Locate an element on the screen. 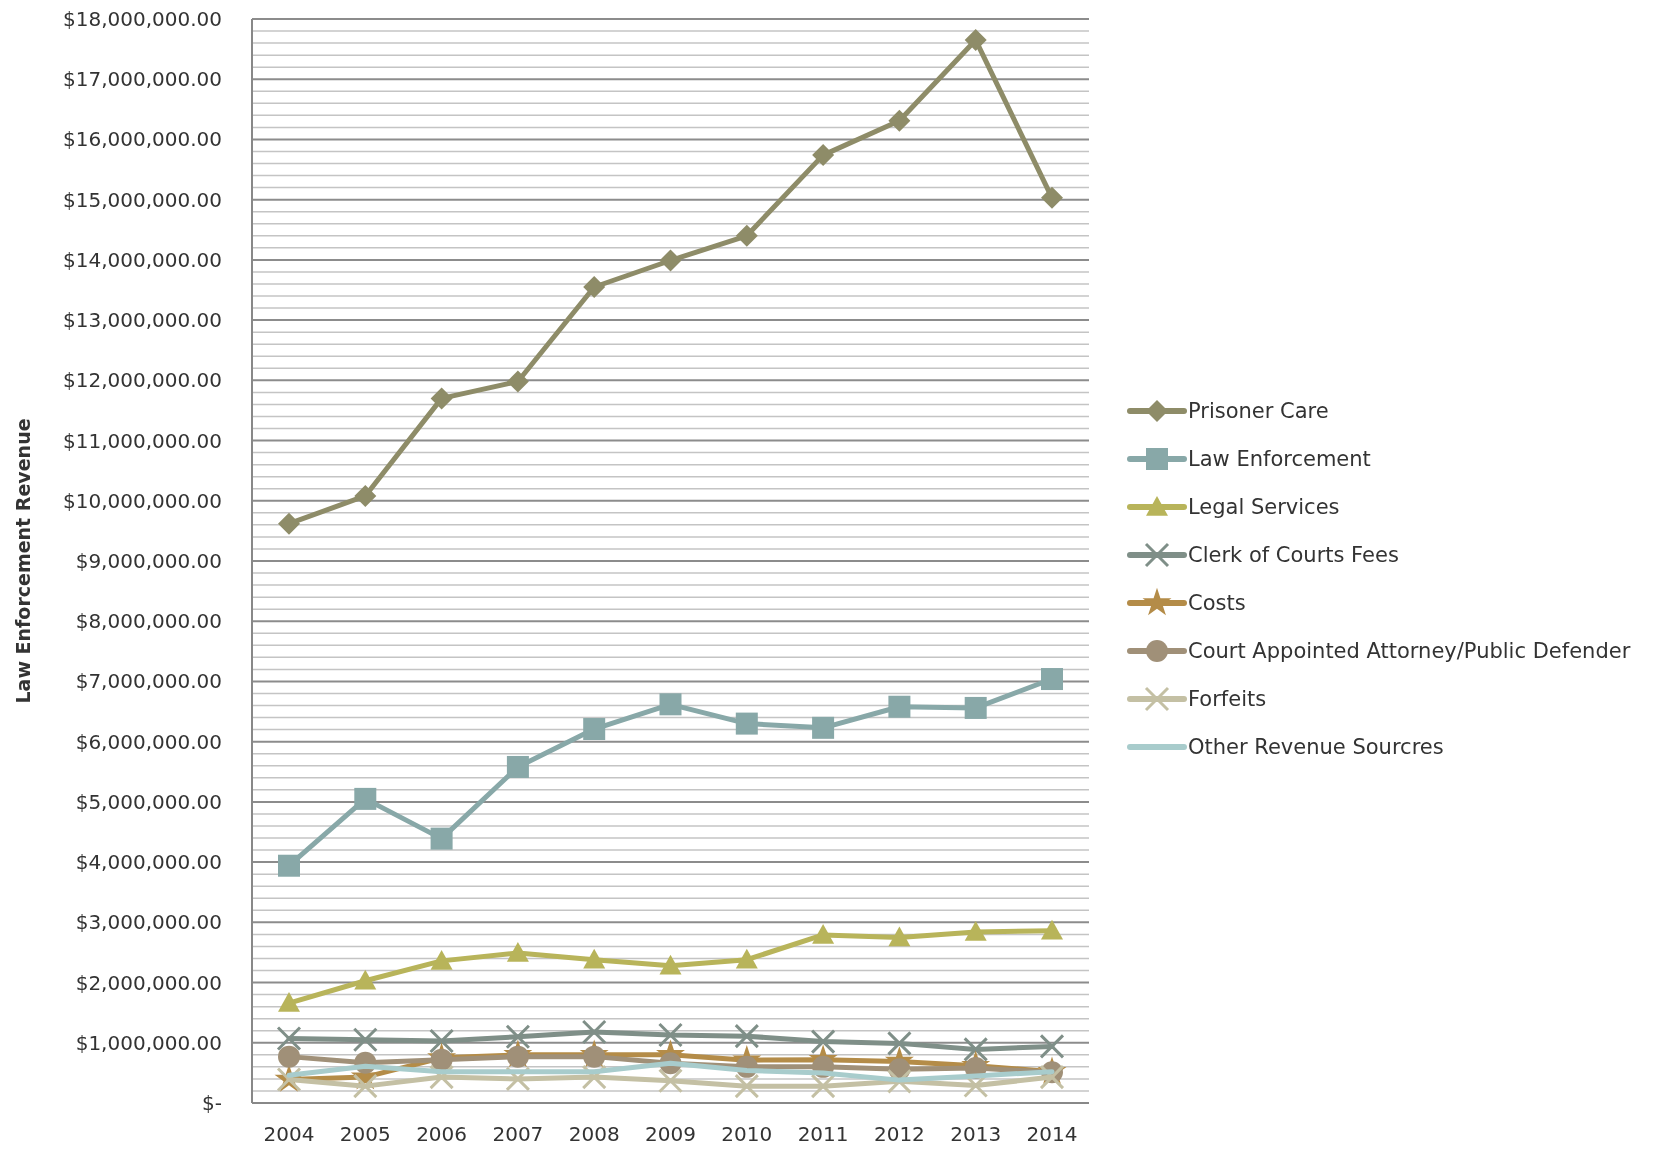  y-tick-label: $6,000,000.00 is located at coordinates (148, 741).